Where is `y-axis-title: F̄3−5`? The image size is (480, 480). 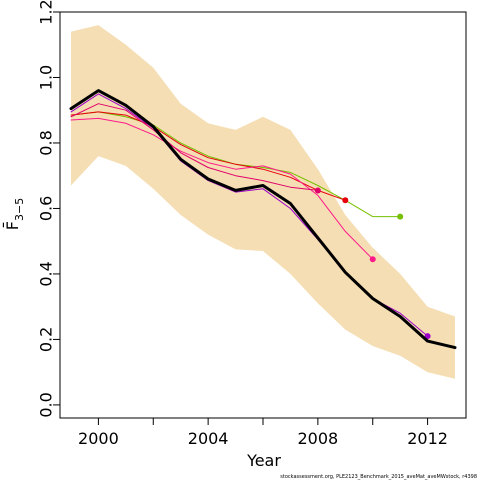
y-axis-title: F̄3−5 is located at coordinates (14, 214).